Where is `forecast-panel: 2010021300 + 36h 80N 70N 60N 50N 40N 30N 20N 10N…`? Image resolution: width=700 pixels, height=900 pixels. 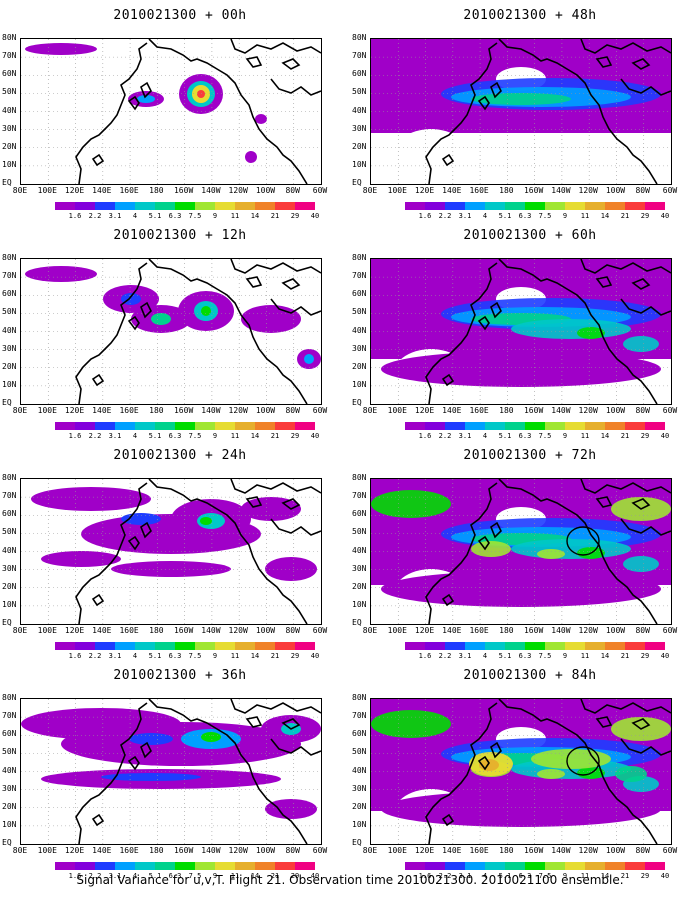
forecast-panel: 2010021300 + 36h 80N 70N 60N 50N 40N 30N 20N 10N… is located at coordinates (176, 774).